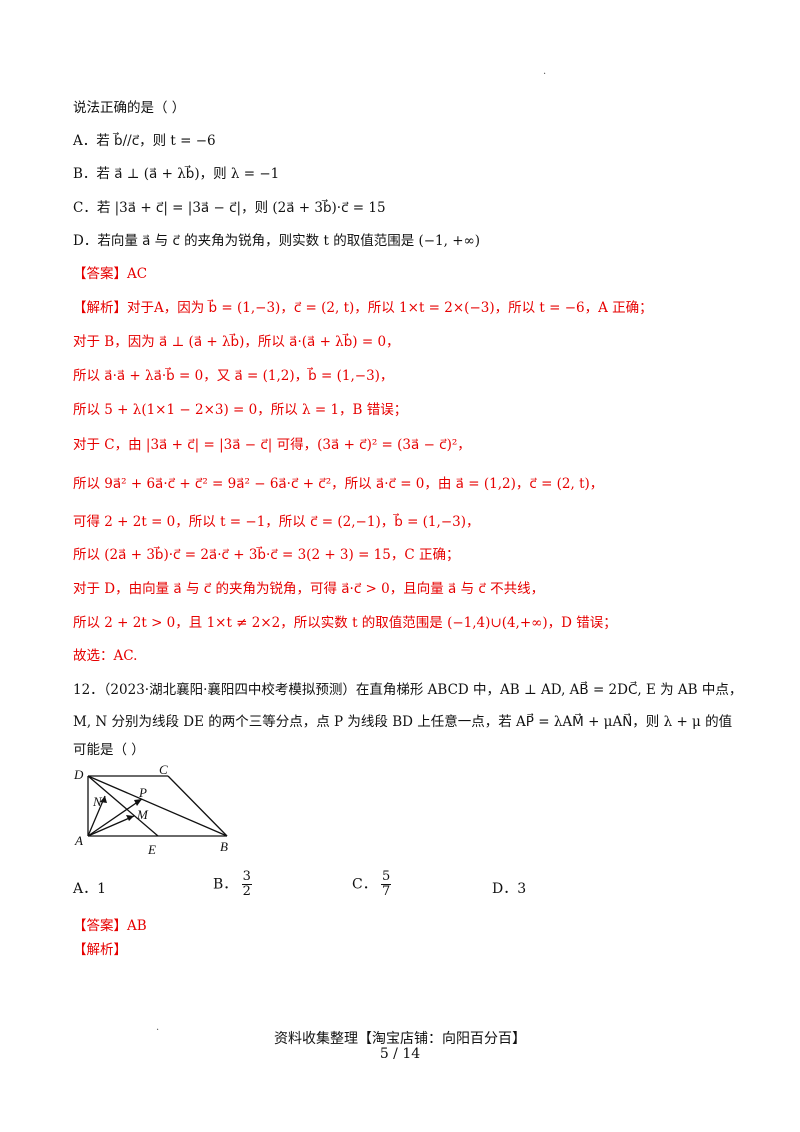 The image size is (800, 1132). What do you see at coordinates (246, 876) in the screenshot?
I see `fraction-b-numerator: 3` at bounding box center [246, 876].